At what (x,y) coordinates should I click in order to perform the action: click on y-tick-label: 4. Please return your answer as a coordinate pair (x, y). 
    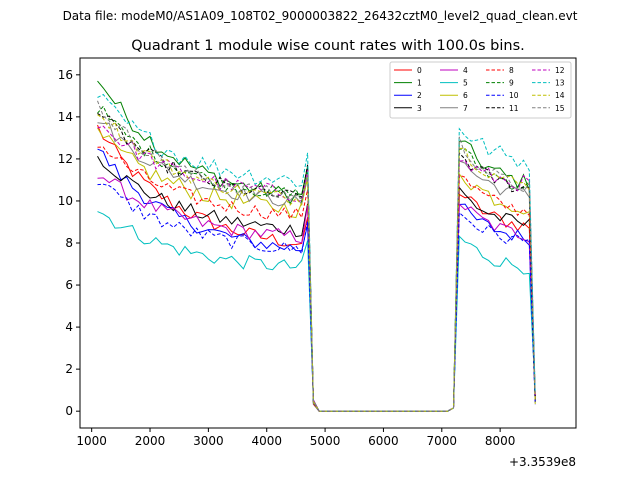
    Looking at the image, I should click on (69, 327).